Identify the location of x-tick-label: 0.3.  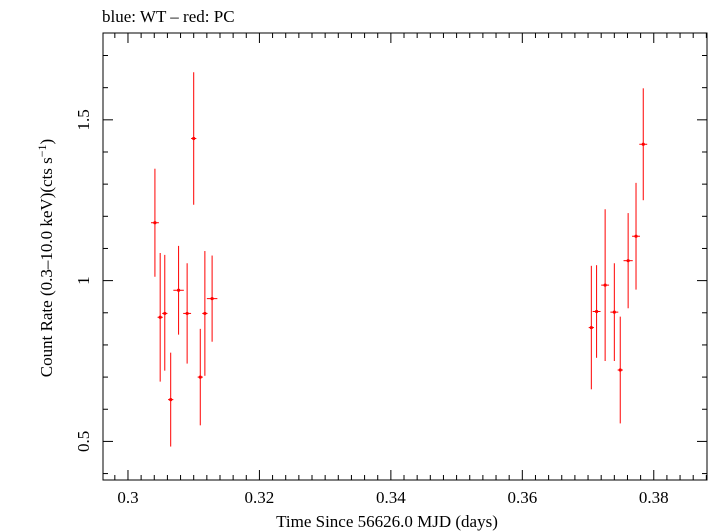
(127, 497).